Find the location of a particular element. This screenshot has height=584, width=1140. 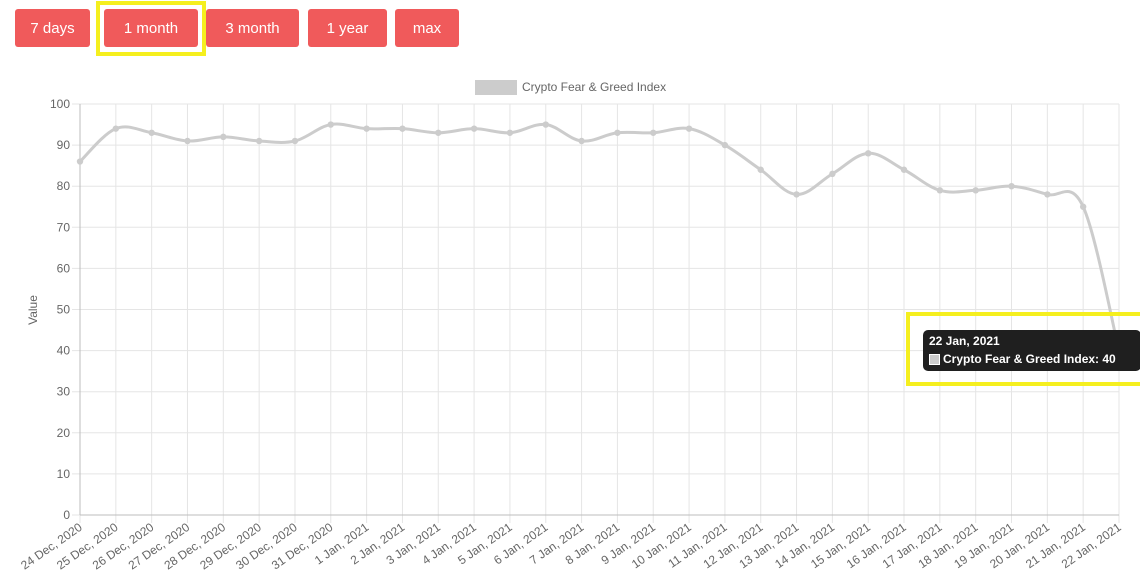

y-tick-label: 0 is located at coordinates (66, 515).